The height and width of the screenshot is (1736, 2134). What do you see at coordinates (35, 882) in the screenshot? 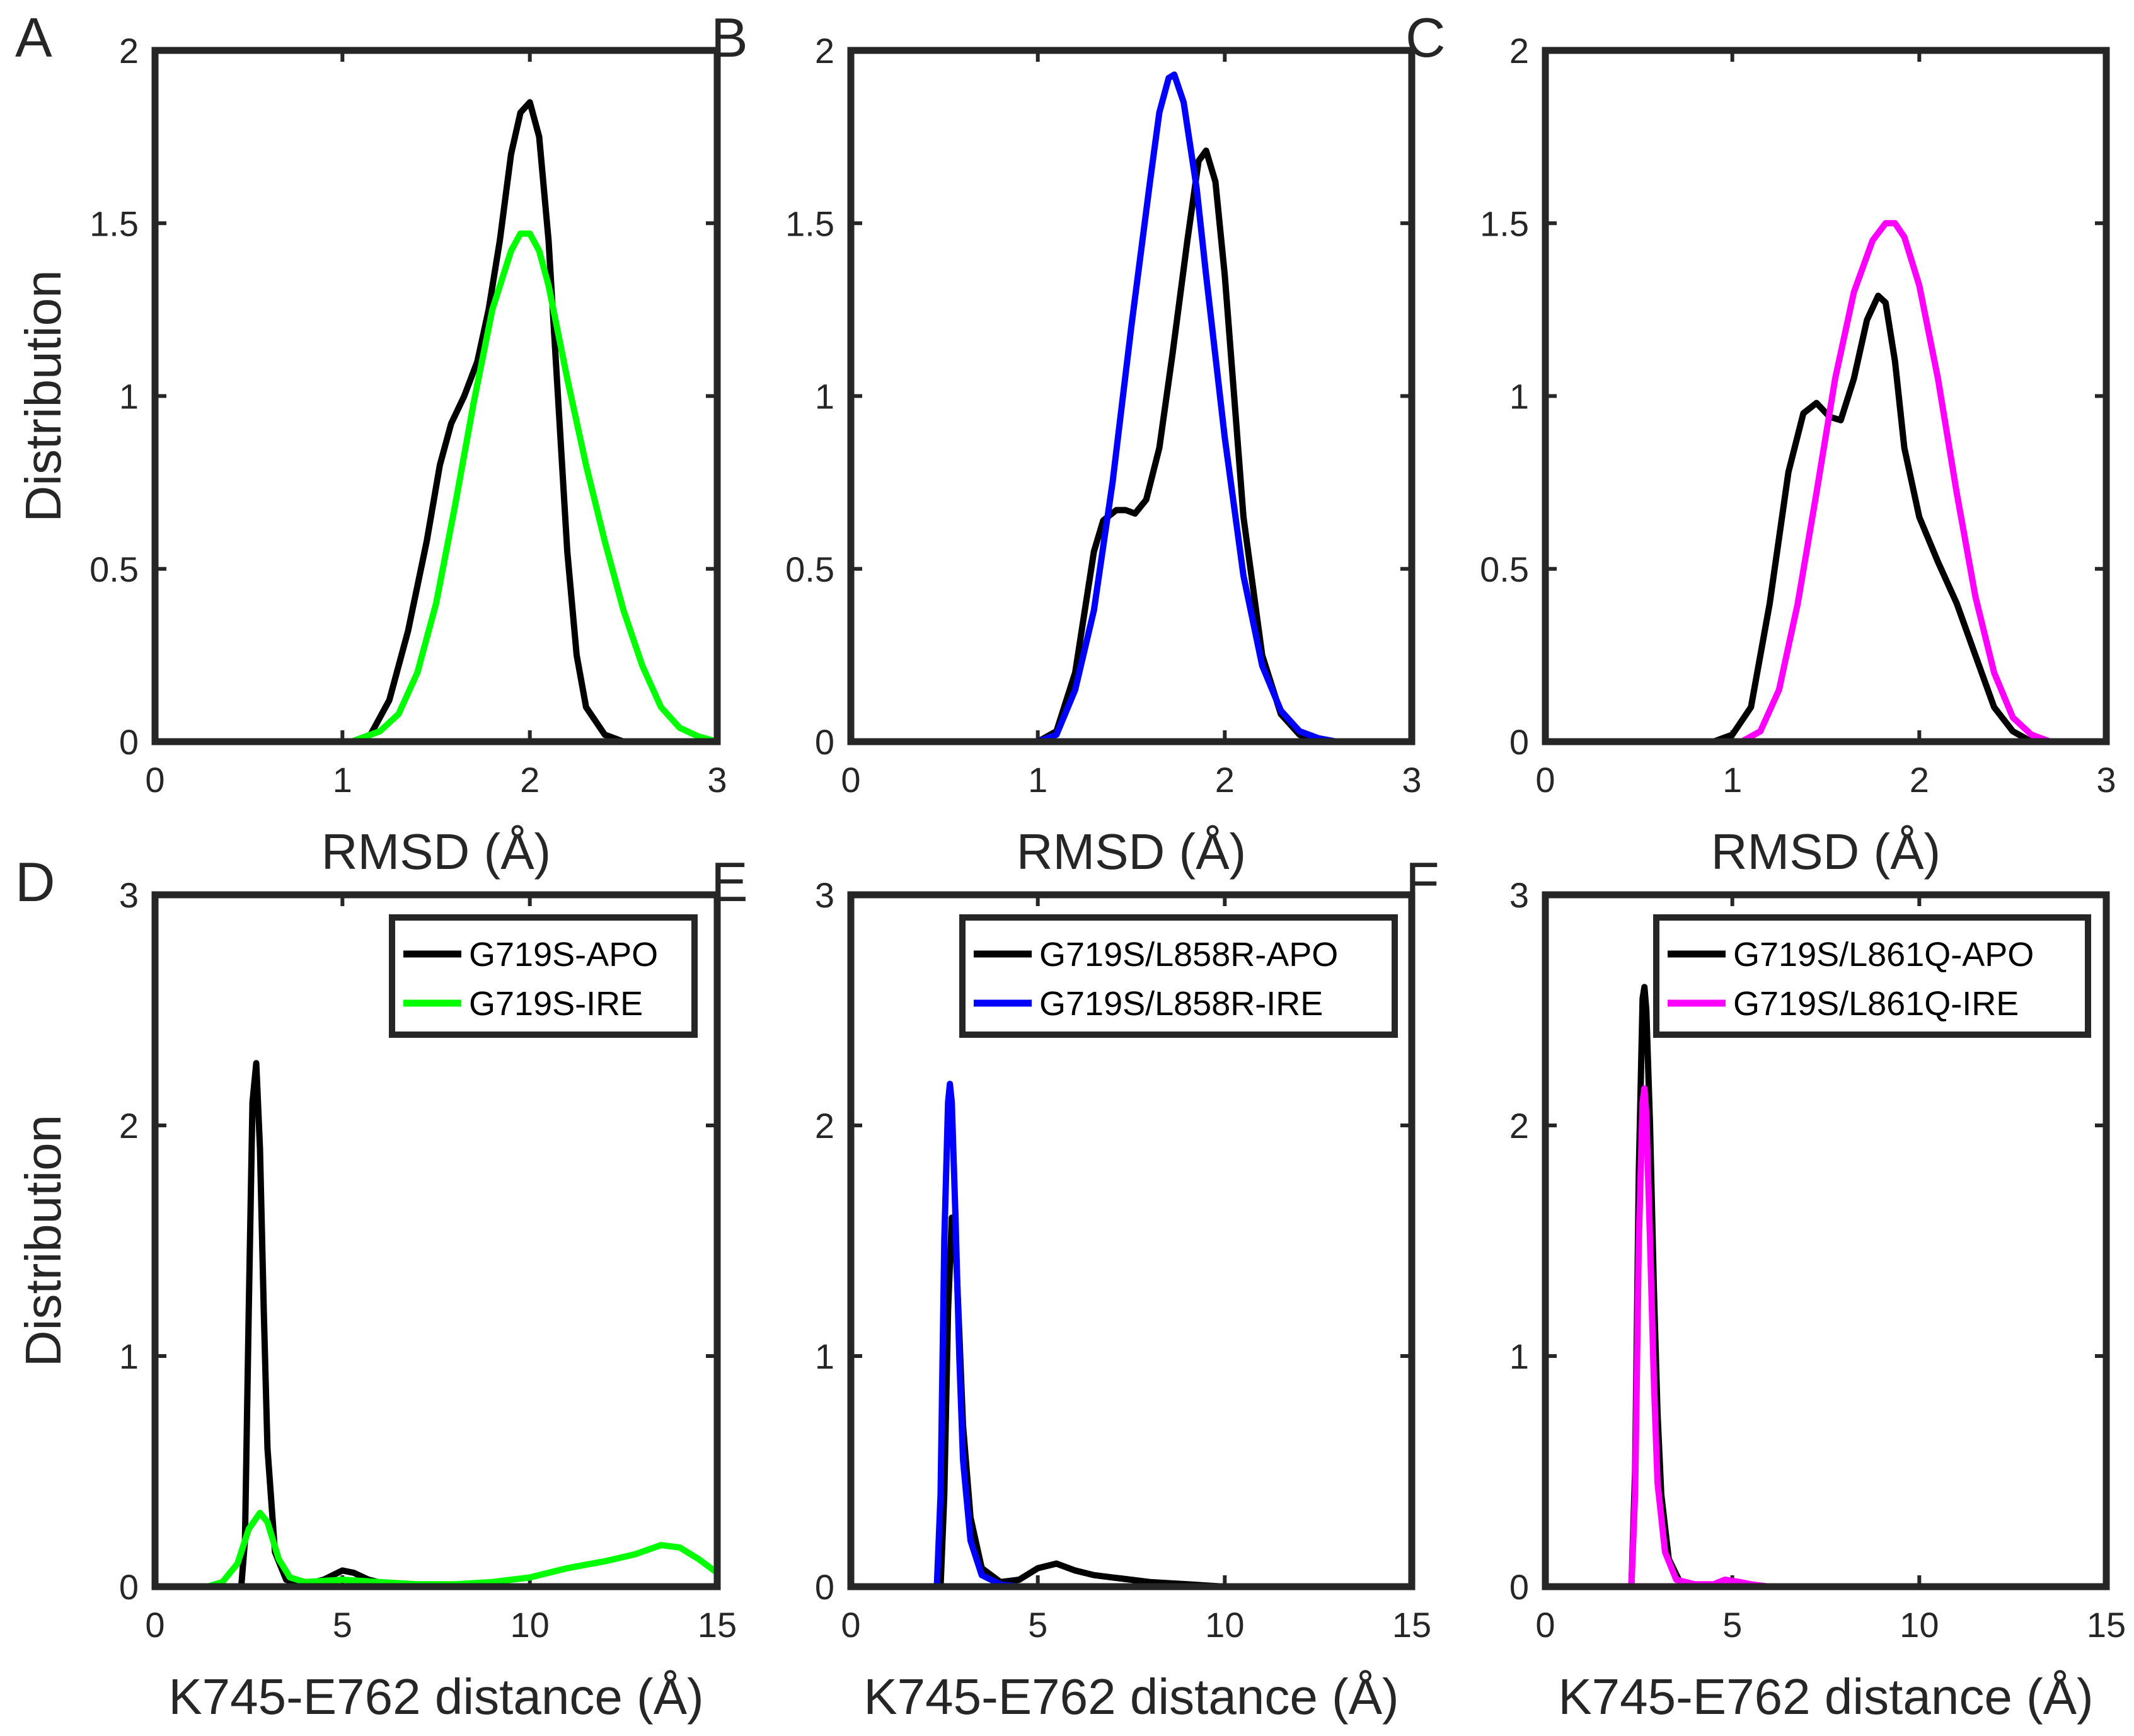
I see `panel-label: D` at bounding box center [35, 882].